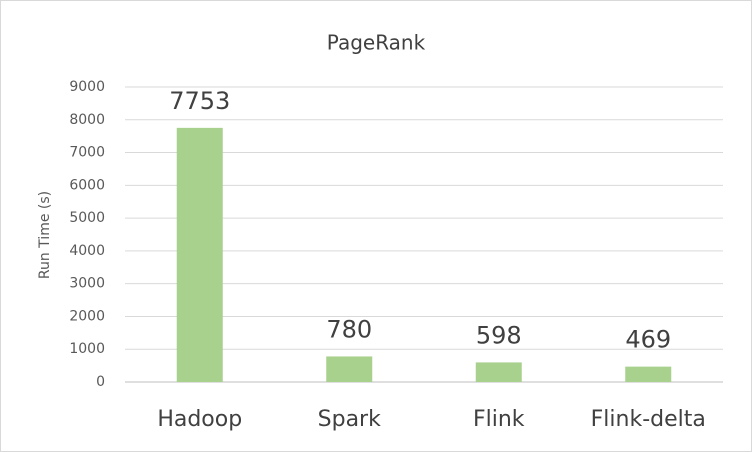  I want to click on data-label: 598, so click(499, 335).